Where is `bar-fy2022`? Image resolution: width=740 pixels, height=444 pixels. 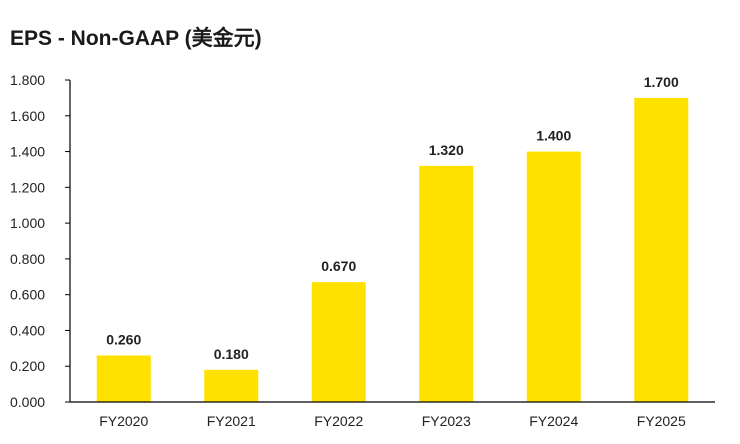
bar-fy2022 is located at coordinates (338, 342).